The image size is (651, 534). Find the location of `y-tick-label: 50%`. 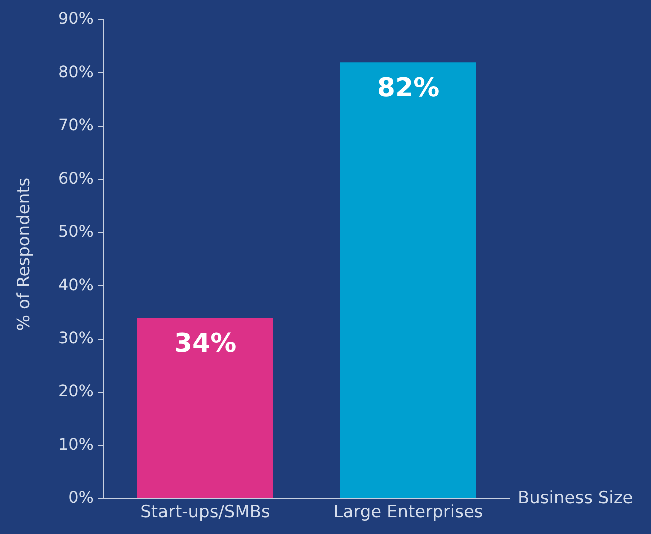

y-tick-label: 50% is located at coordinates (76, 232).